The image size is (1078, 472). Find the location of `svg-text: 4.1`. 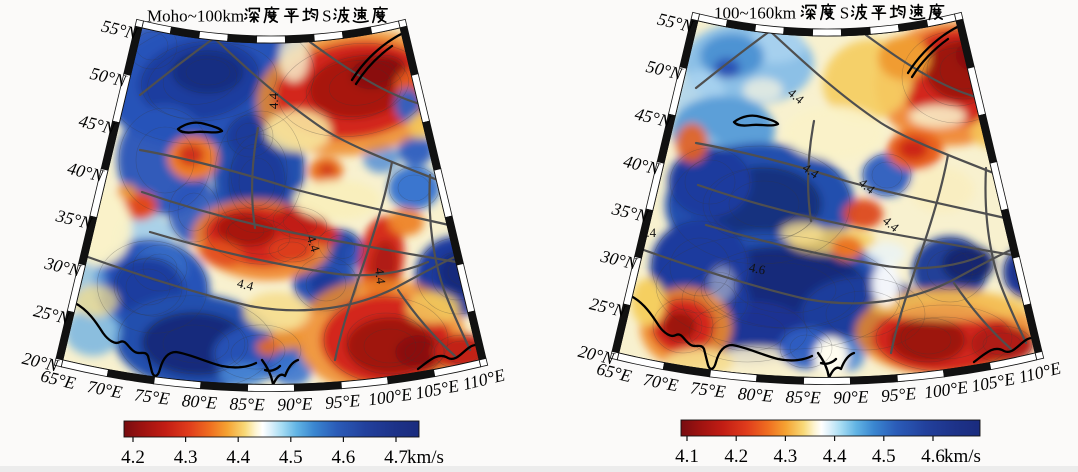

svg-text: 4.1 is located at coordinates (687, 456).